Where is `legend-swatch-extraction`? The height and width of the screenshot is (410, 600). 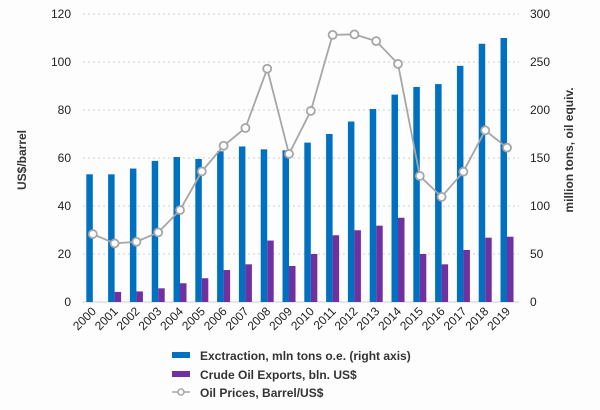
legend-swatch-extraction is located at coordinates (181, 355).